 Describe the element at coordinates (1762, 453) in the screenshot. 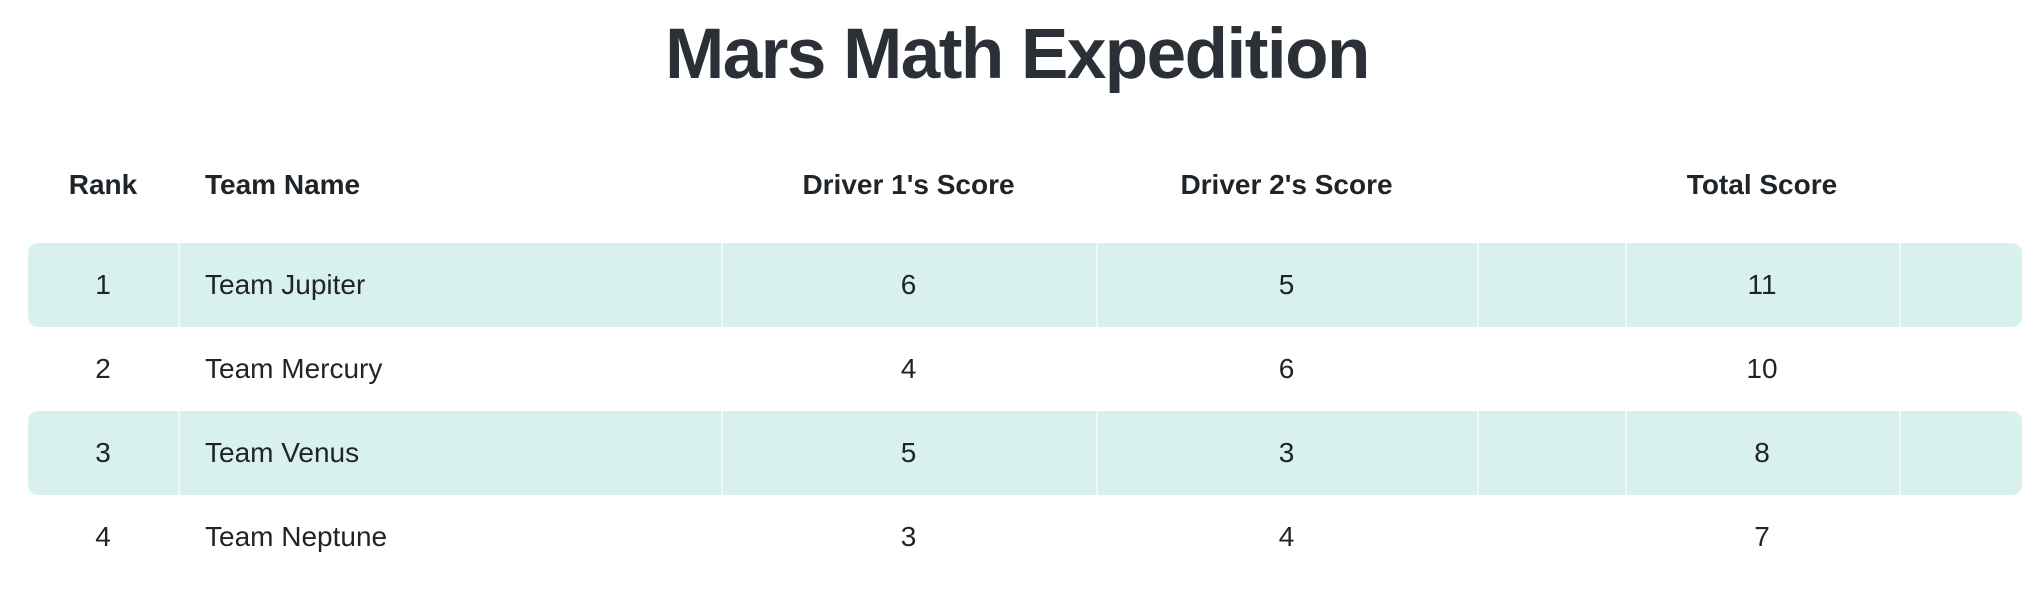

I see `total-score-cell: 8` at that location.